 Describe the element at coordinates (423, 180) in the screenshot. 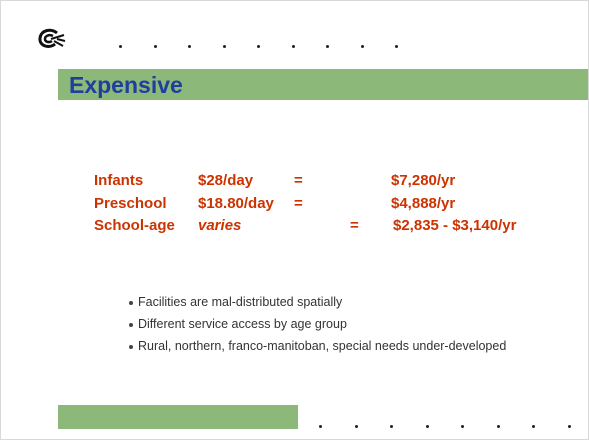

I see `annual: $7,280/yr` at that location.